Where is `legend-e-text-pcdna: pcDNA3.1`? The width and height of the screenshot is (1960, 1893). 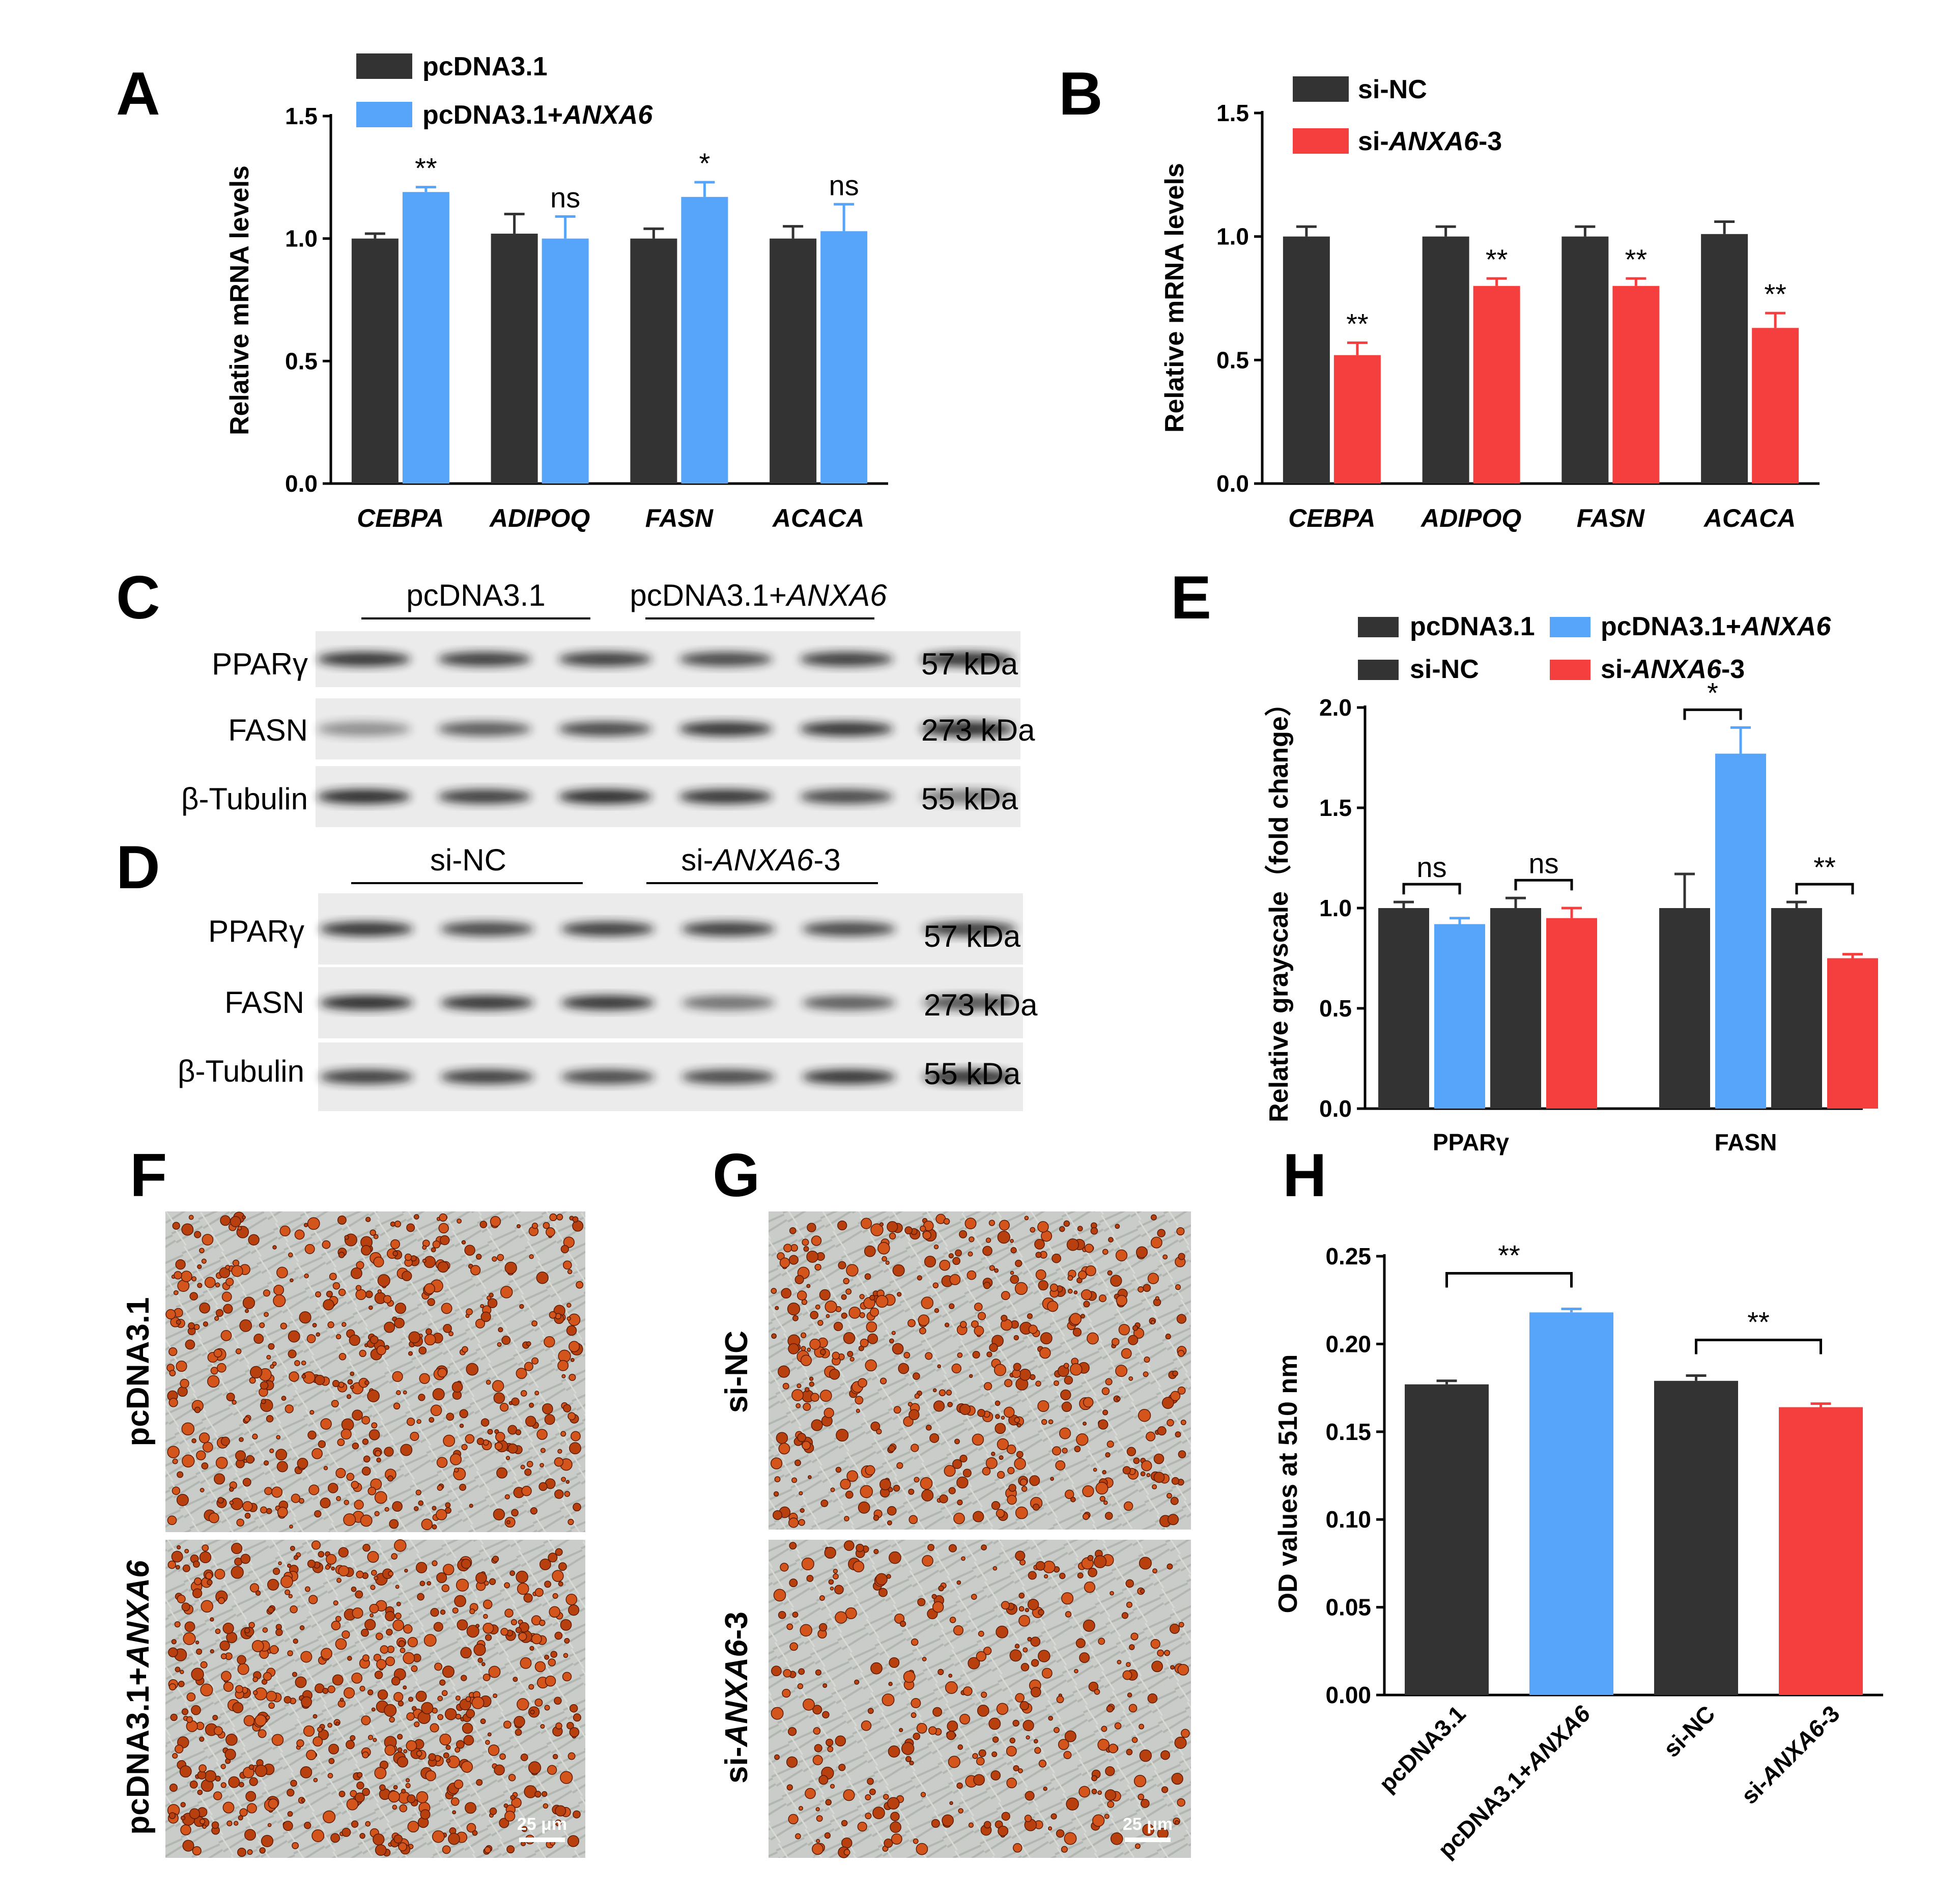 legend-e-text-pcdna: pcDNA3.1 is located at coordinates (1473, 626).